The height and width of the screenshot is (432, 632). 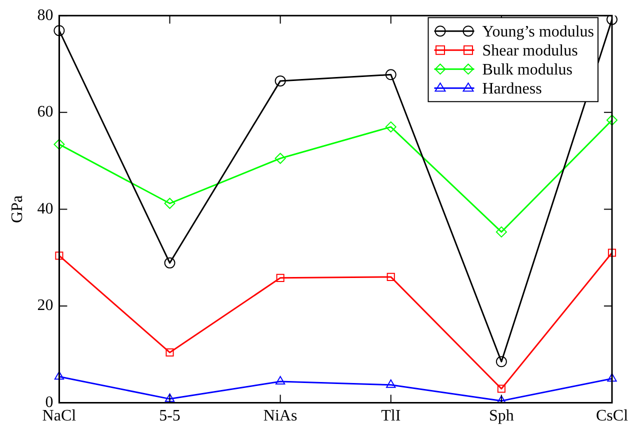 I want to click on y-tick-label: 20, so click(x=45, y=305).